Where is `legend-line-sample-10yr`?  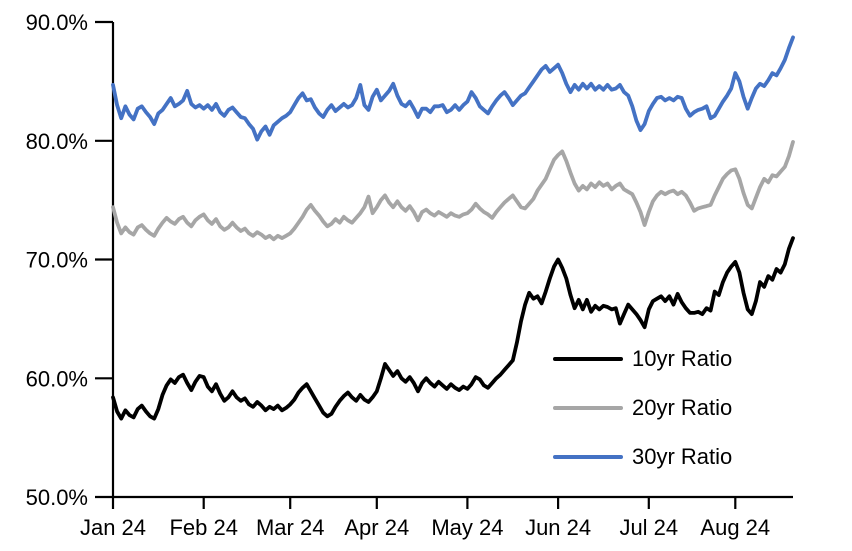
legend-line-sample-10yr is located at coordinates (588, 359).